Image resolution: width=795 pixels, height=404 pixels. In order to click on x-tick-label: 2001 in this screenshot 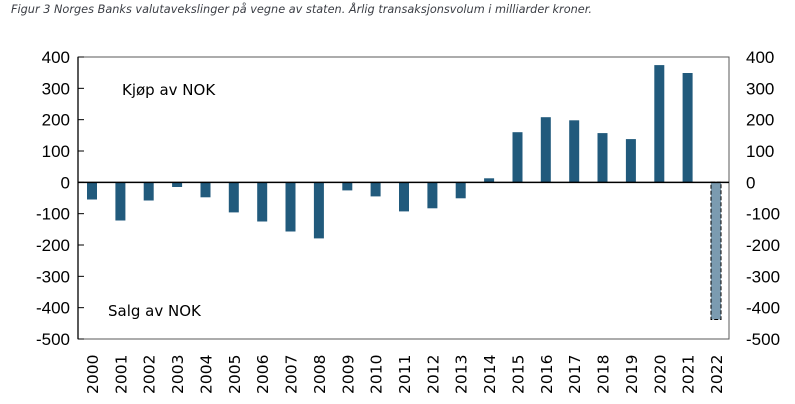, I will do `click(121, 374)`.